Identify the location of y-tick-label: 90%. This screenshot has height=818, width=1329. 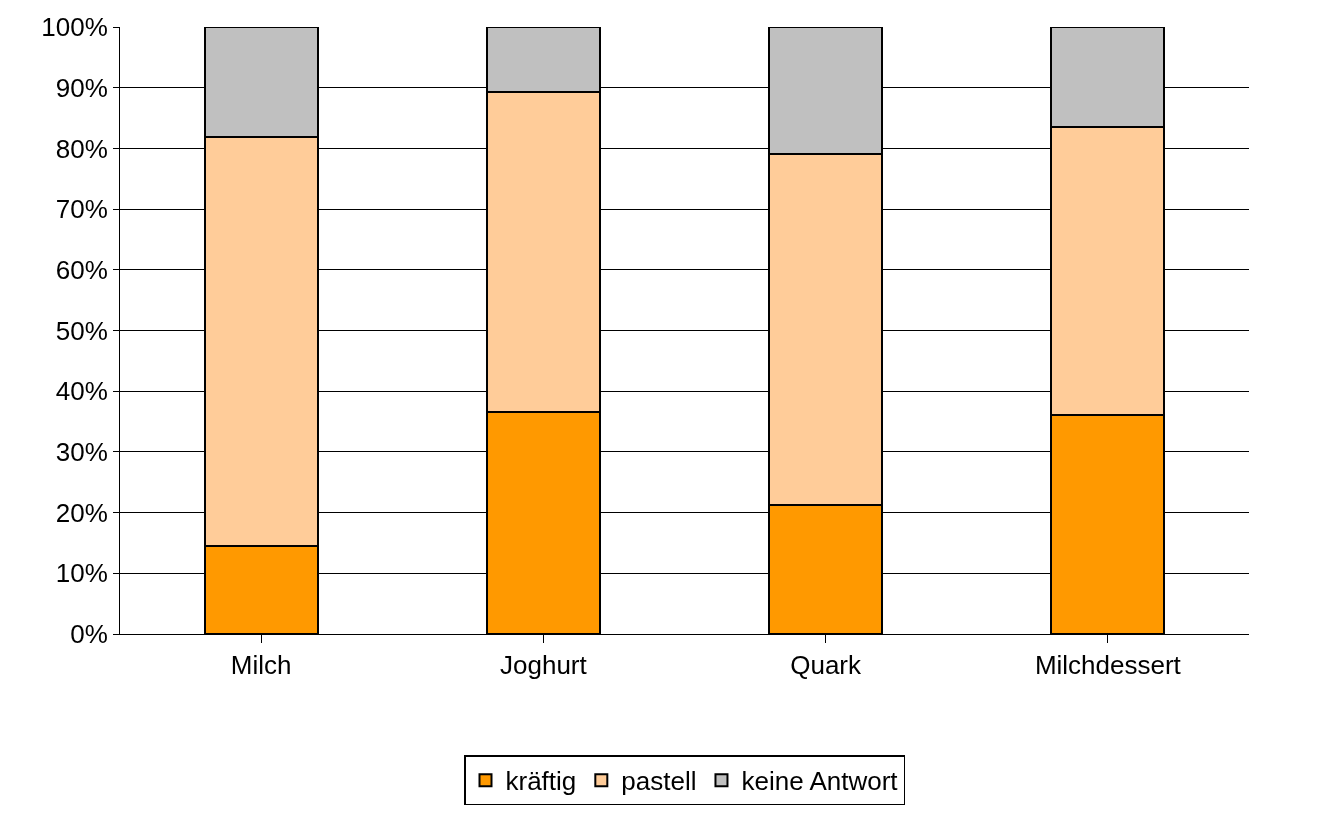
(81, 87).